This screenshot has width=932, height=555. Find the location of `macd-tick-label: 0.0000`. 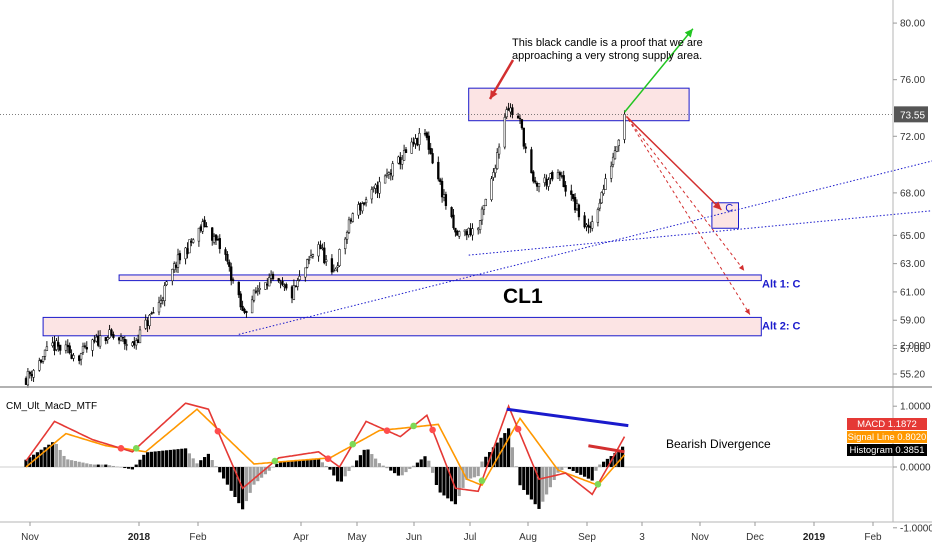

macd-tick-label: 0.0000 is located at coordinates (915, 468).